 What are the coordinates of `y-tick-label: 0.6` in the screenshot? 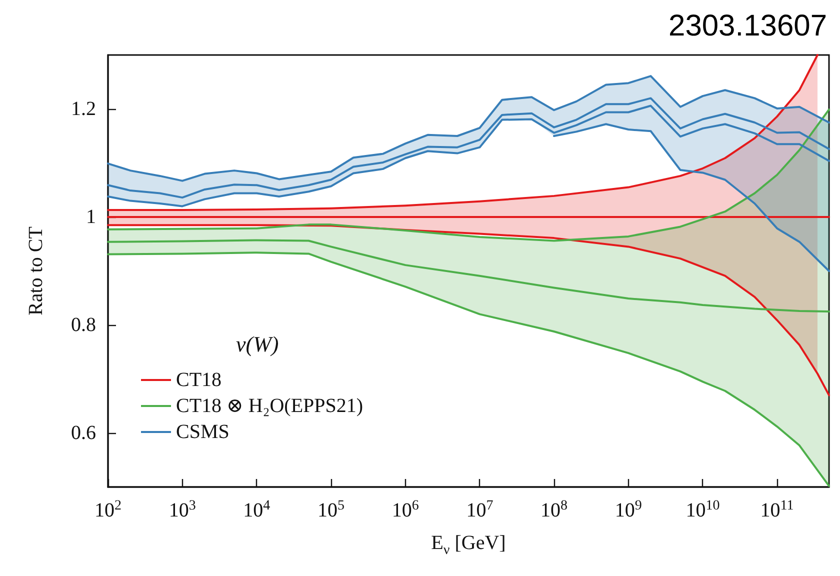 It's located at (83, 433).